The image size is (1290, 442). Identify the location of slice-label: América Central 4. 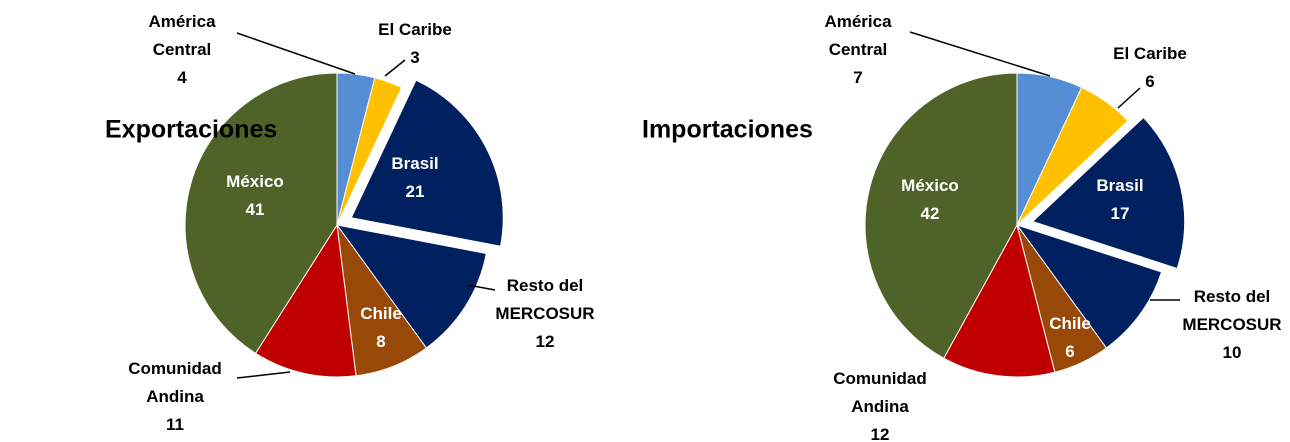
(182, 50).